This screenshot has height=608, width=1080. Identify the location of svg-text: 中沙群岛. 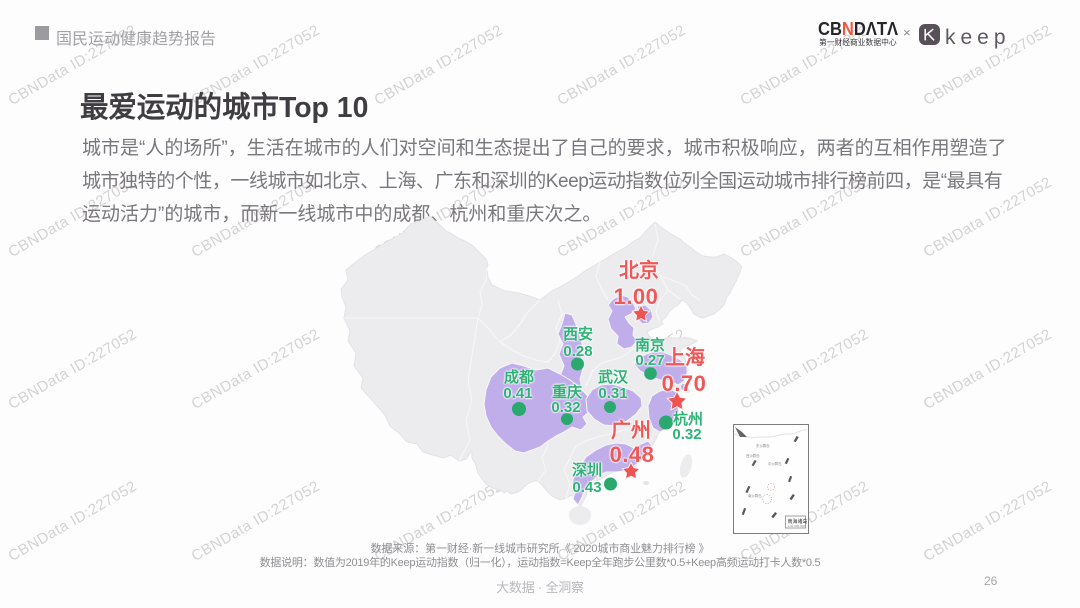
(775, 463).